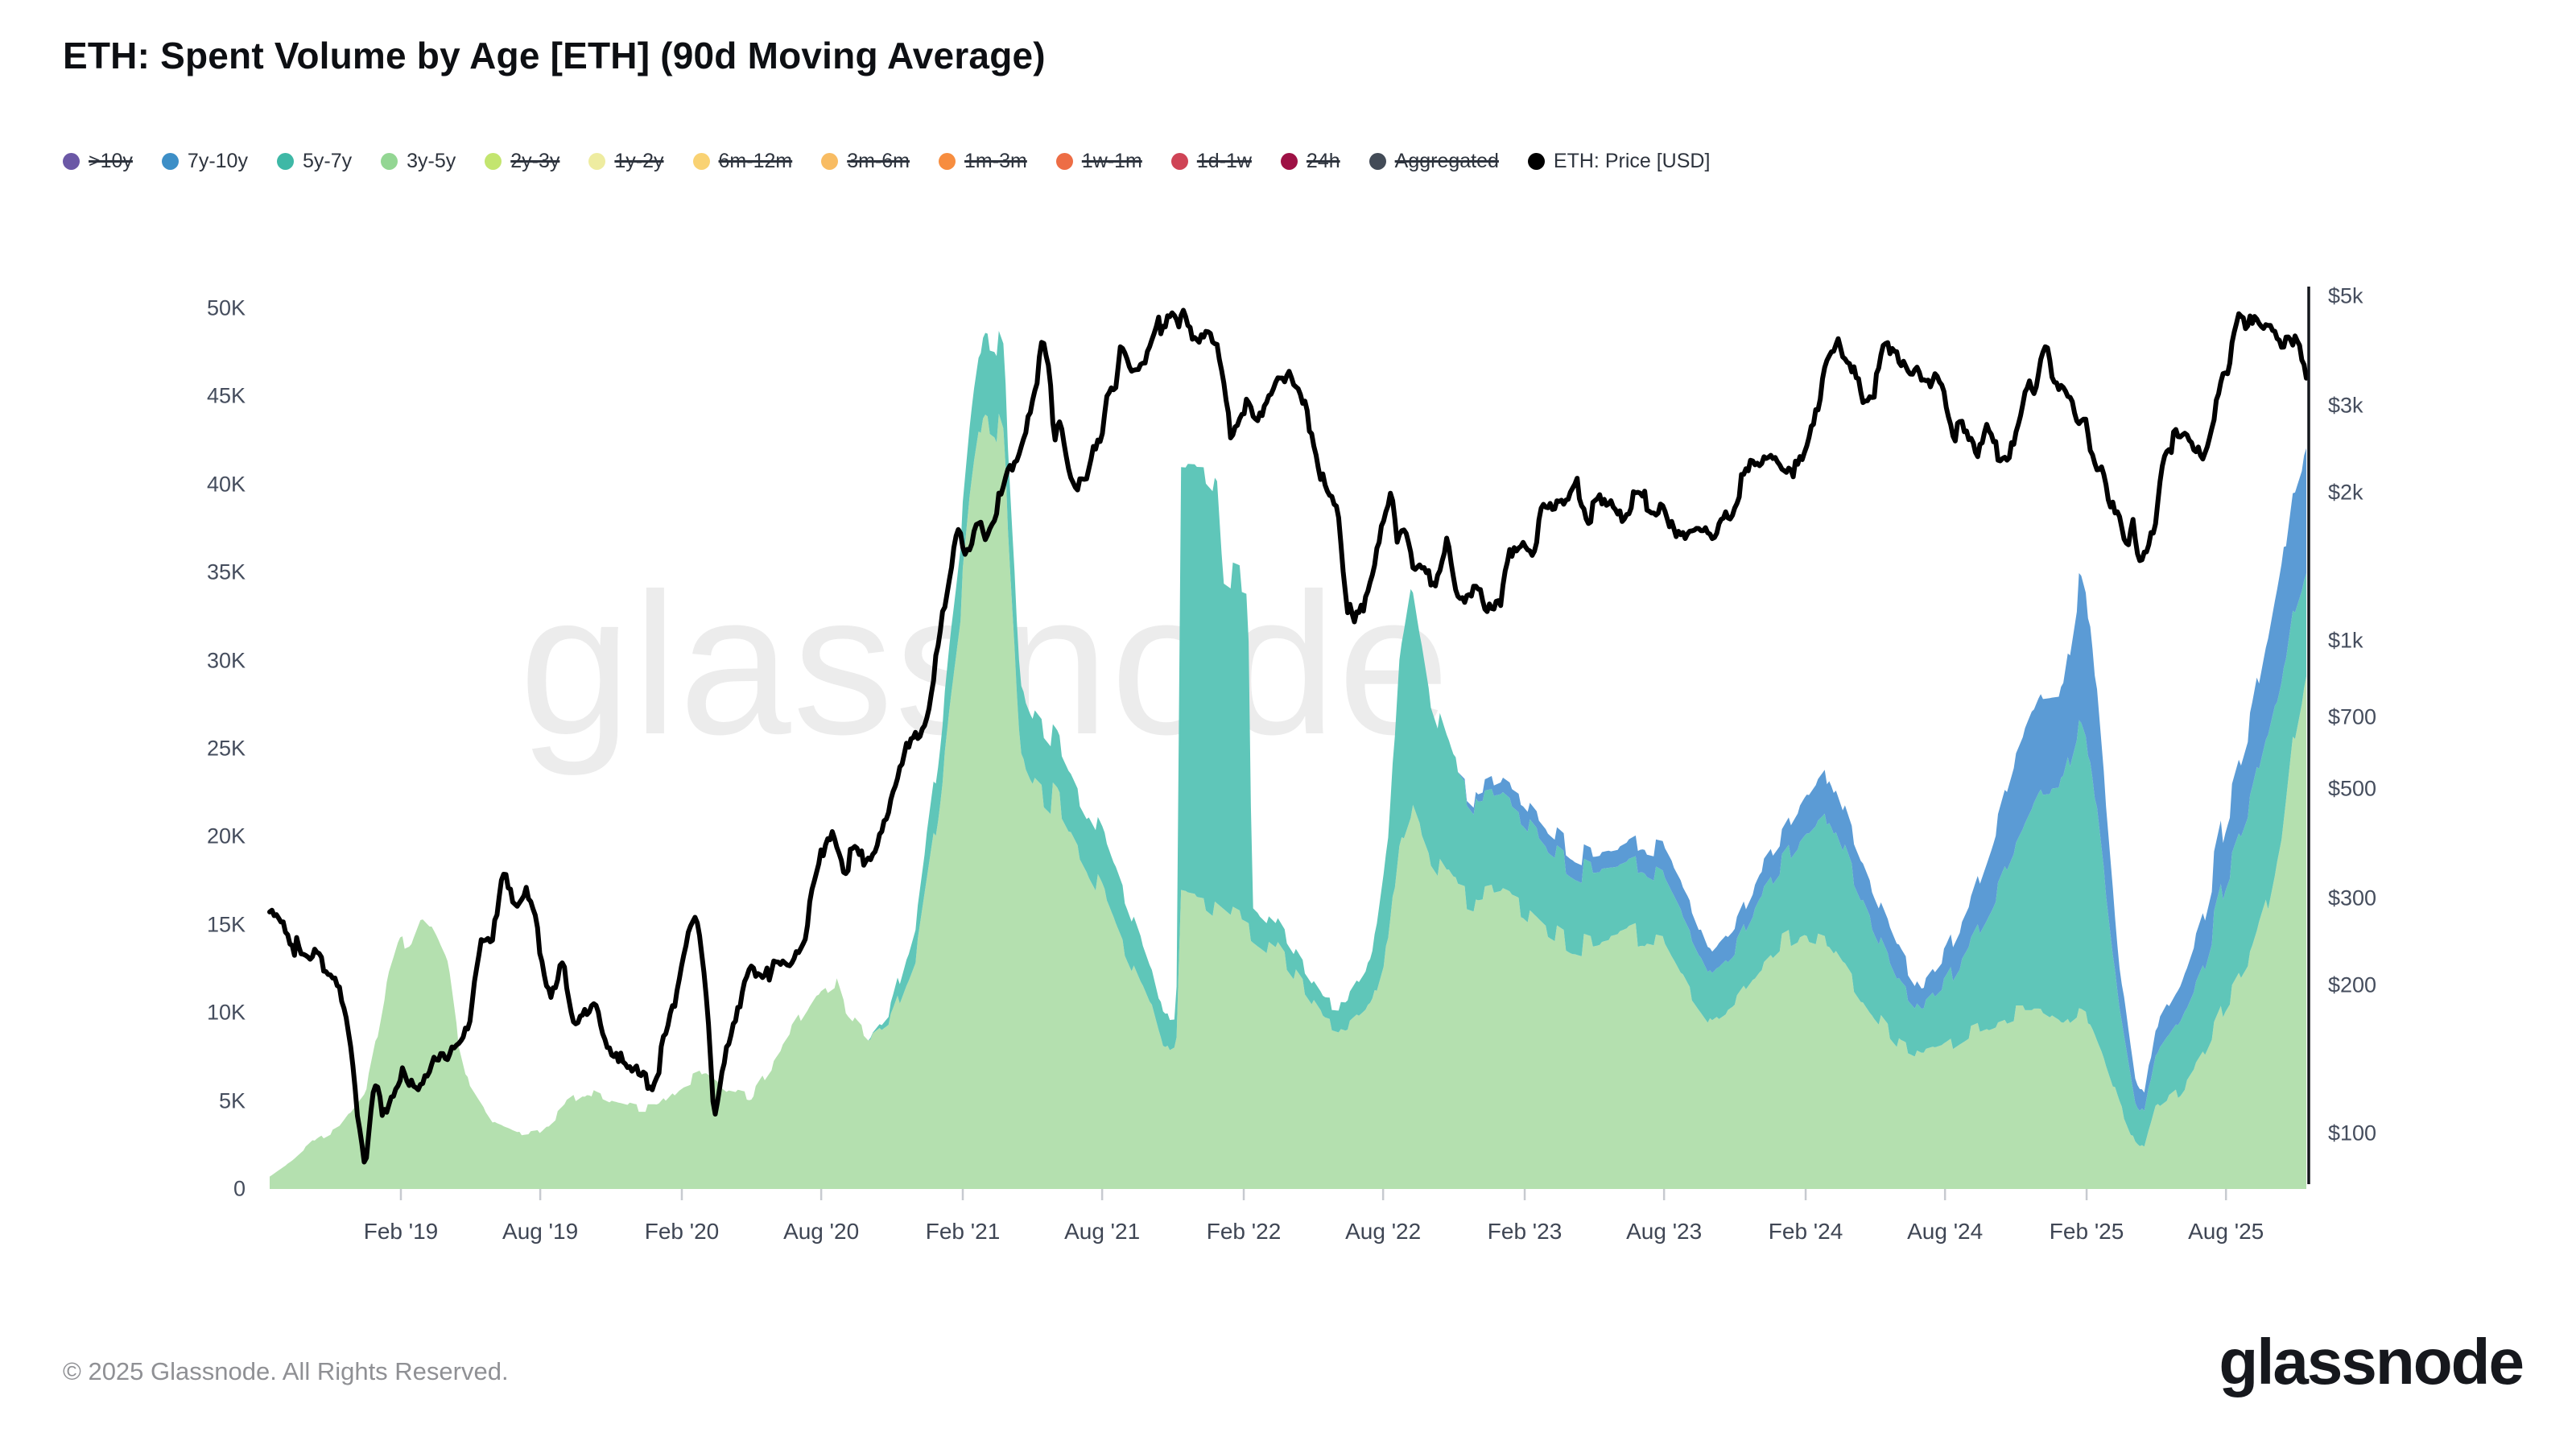 This screenshot has width=2576, height=1449. Describe the element at coordinates (755, 161) in the screenshot. I see `legend-label: 6m-12m` at that location.